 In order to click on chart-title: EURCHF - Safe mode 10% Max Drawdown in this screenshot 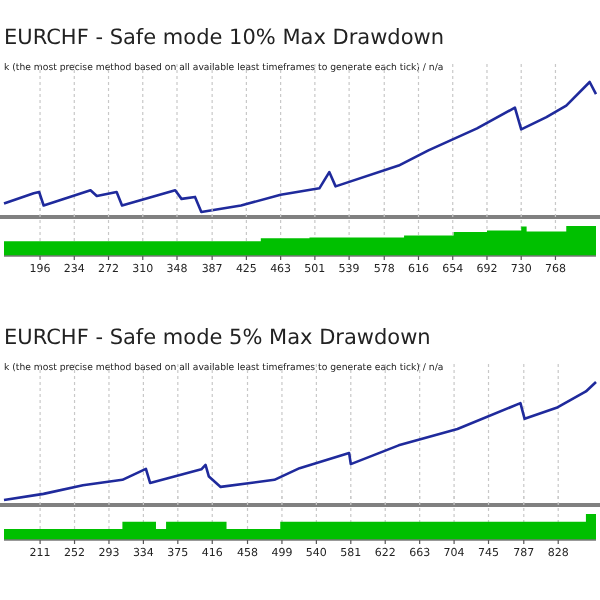, I will do `click(224, 38)`.